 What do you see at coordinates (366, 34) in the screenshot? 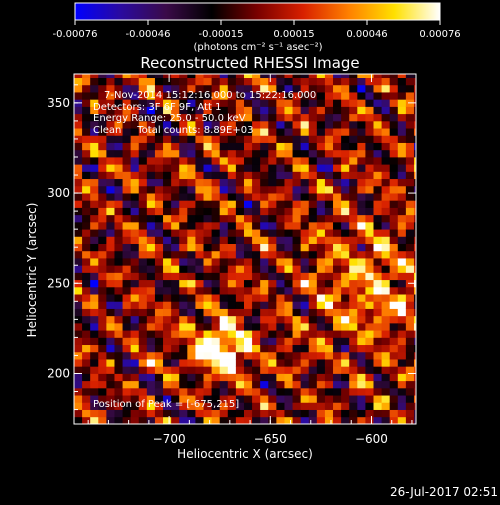
I see `colorbar-tick-label: 0.00046` at bounding box center [366, 34].